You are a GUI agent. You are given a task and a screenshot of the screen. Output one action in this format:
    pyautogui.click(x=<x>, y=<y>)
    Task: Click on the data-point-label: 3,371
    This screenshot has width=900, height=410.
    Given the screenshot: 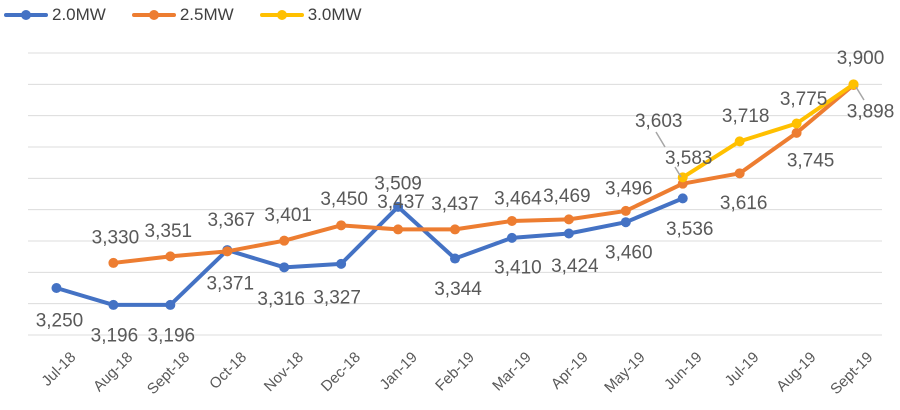 What is the action you would take?
    pyautogui.click(x=230, y=284)
    